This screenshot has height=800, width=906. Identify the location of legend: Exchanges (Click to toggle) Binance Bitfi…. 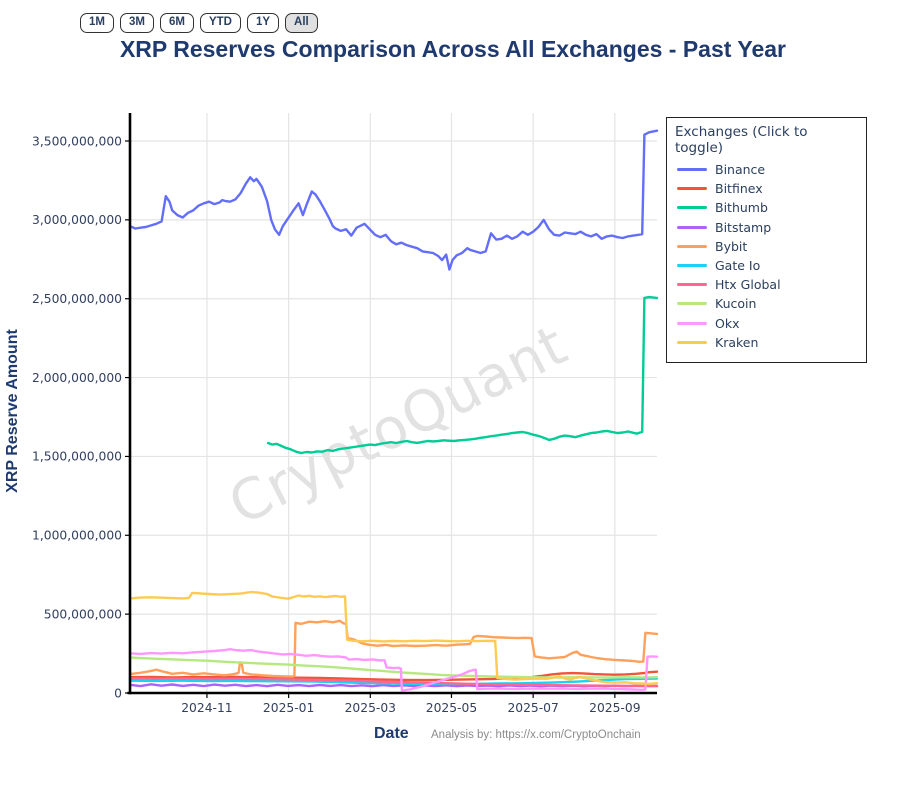
(766, 240).